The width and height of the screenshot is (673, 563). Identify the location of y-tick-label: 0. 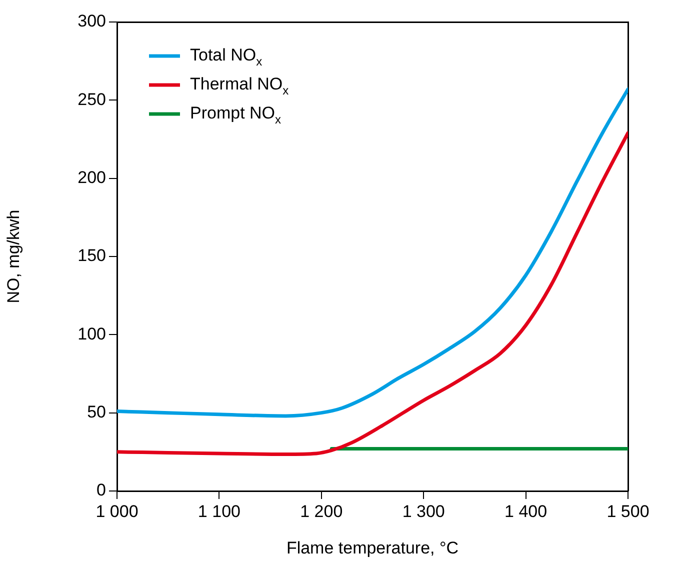
(101, 490).